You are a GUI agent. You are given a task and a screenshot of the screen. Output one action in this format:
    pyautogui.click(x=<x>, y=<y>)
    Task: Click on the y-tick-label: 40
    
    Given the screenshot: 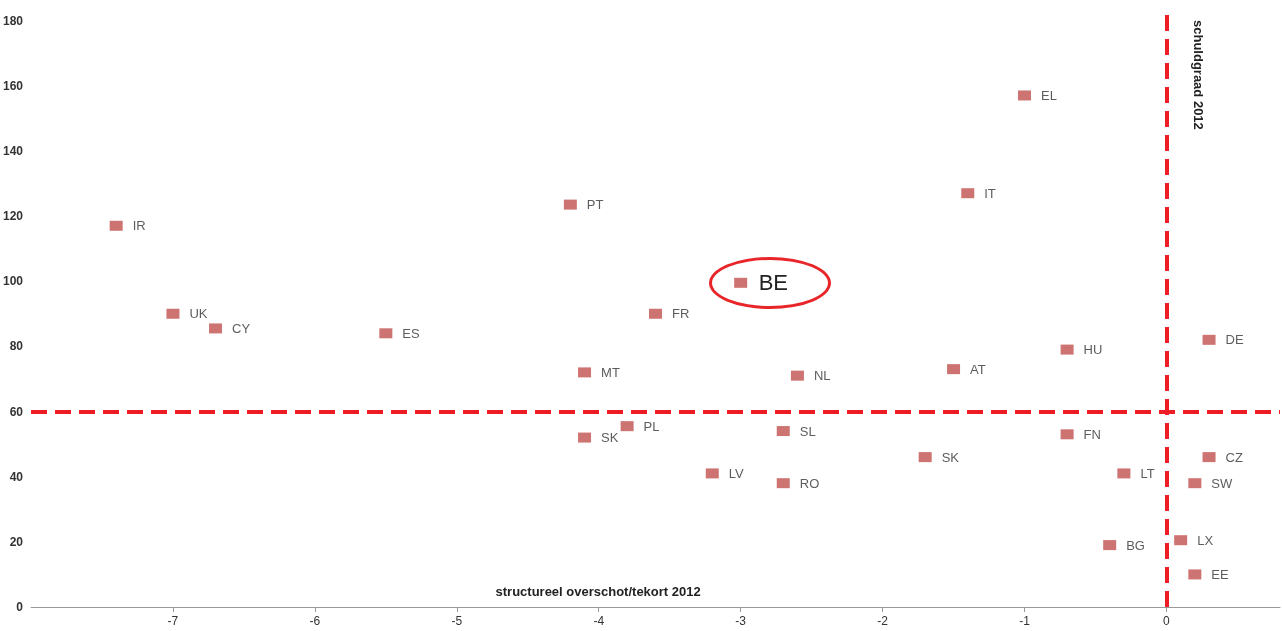 What is the action you would take?
    pyautogui.click(x=16, y=476)
    